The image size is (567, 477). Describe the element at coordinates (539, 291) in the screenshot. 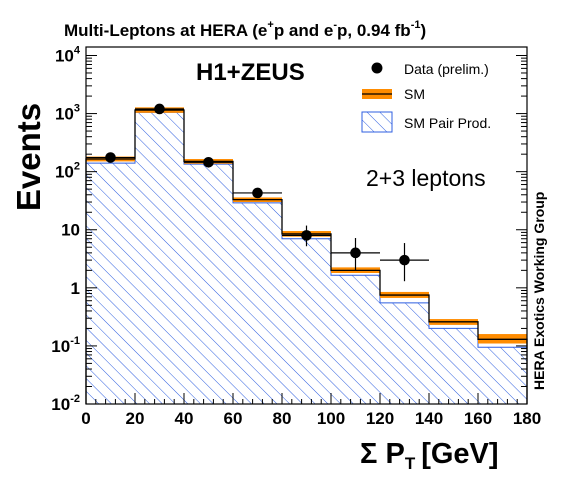

I see `side-note: HERA Exotics Working Group` at that location.